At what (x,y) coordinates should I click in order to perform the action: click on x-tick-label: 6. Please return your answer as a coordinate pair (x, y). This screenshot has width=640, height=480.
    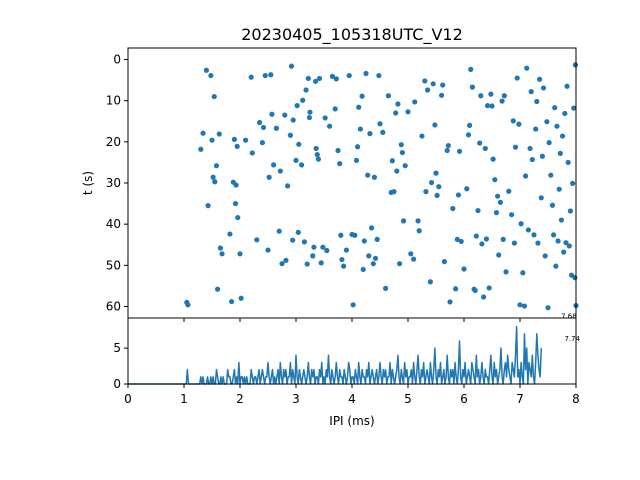
    Looking at the image, I should click on (464, 399).